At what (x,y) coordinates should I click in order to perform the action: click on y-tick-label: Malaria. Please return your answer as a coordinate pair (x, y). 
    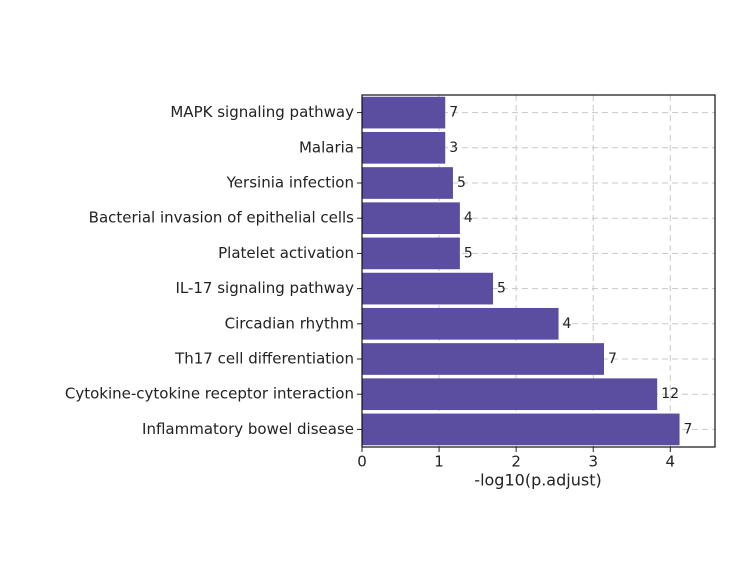
    Looking at the image, I should click on (326, 147).